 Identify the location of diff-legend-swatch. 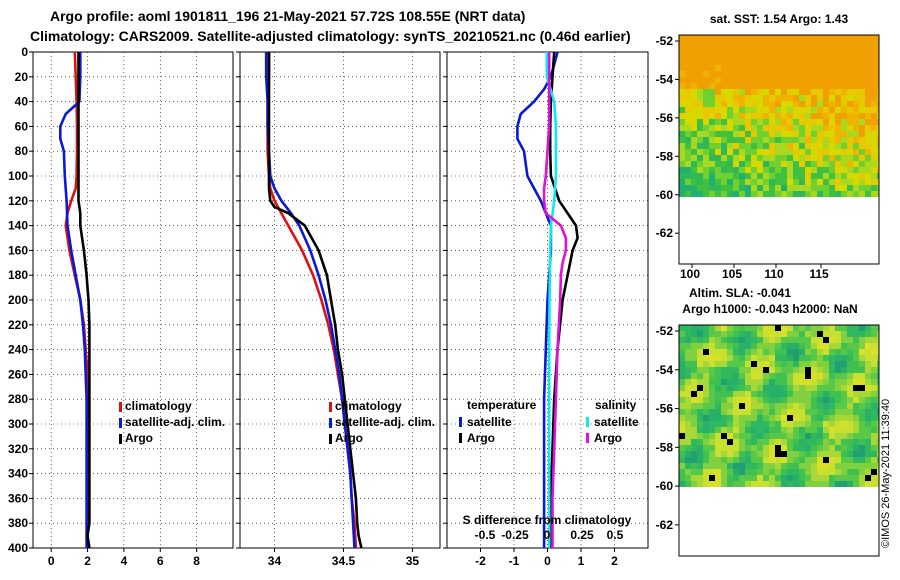
(587, 422).